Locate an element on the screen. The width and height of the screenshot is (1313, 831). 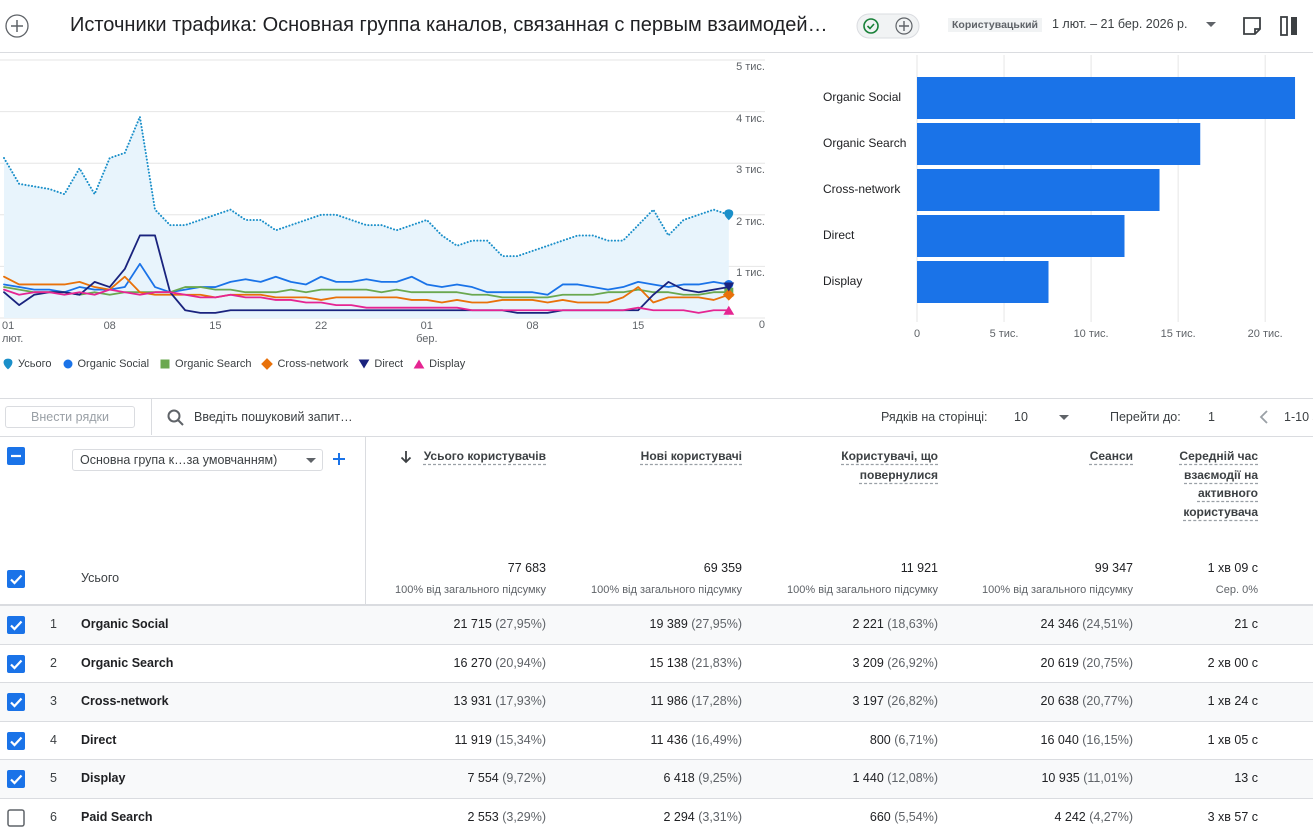
table-cell: 2 221 (18,63%) is located at coordinates (848, 624).